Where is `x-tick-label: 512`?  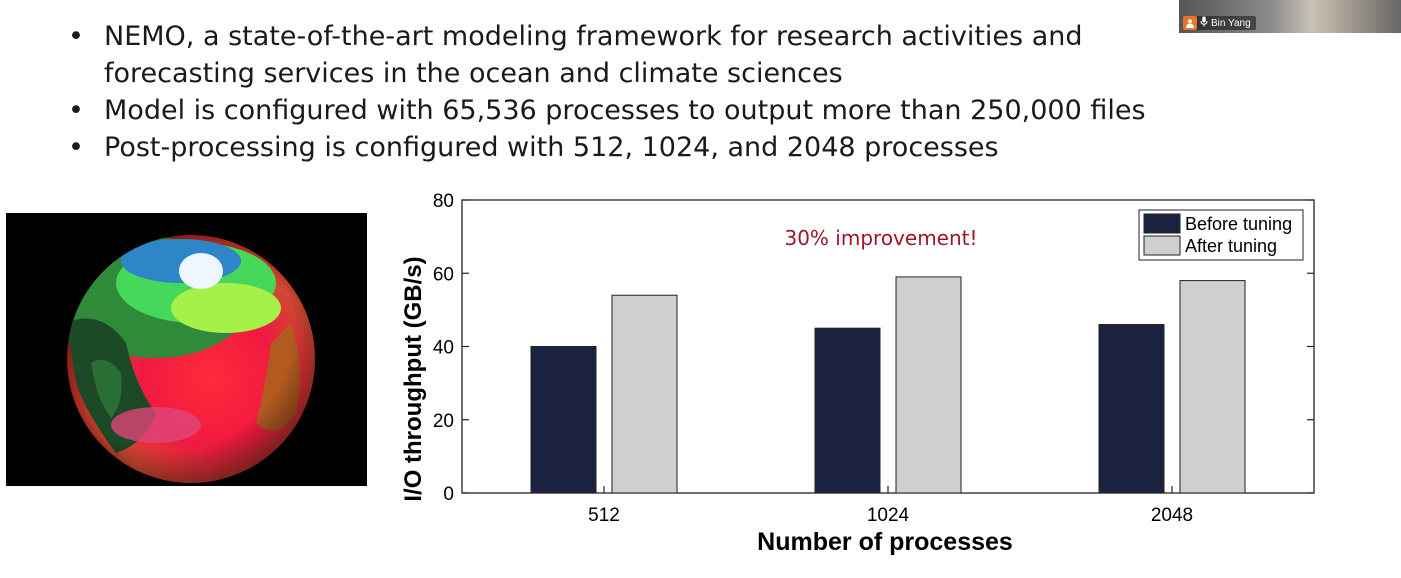
x-tick-label: 512 is located at coordinates (604, 515).